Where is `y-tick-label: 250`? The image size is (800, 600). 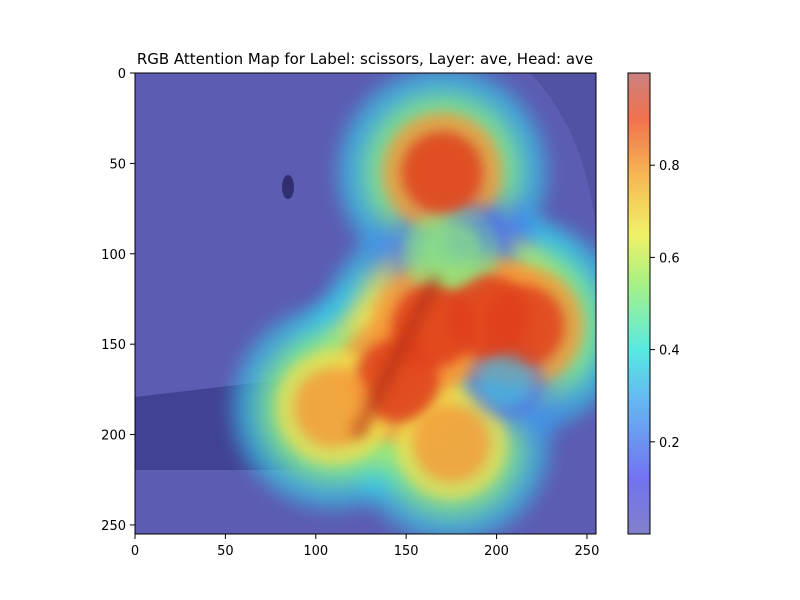
y-tick-label: 250 is located at coordinates (113, 526).